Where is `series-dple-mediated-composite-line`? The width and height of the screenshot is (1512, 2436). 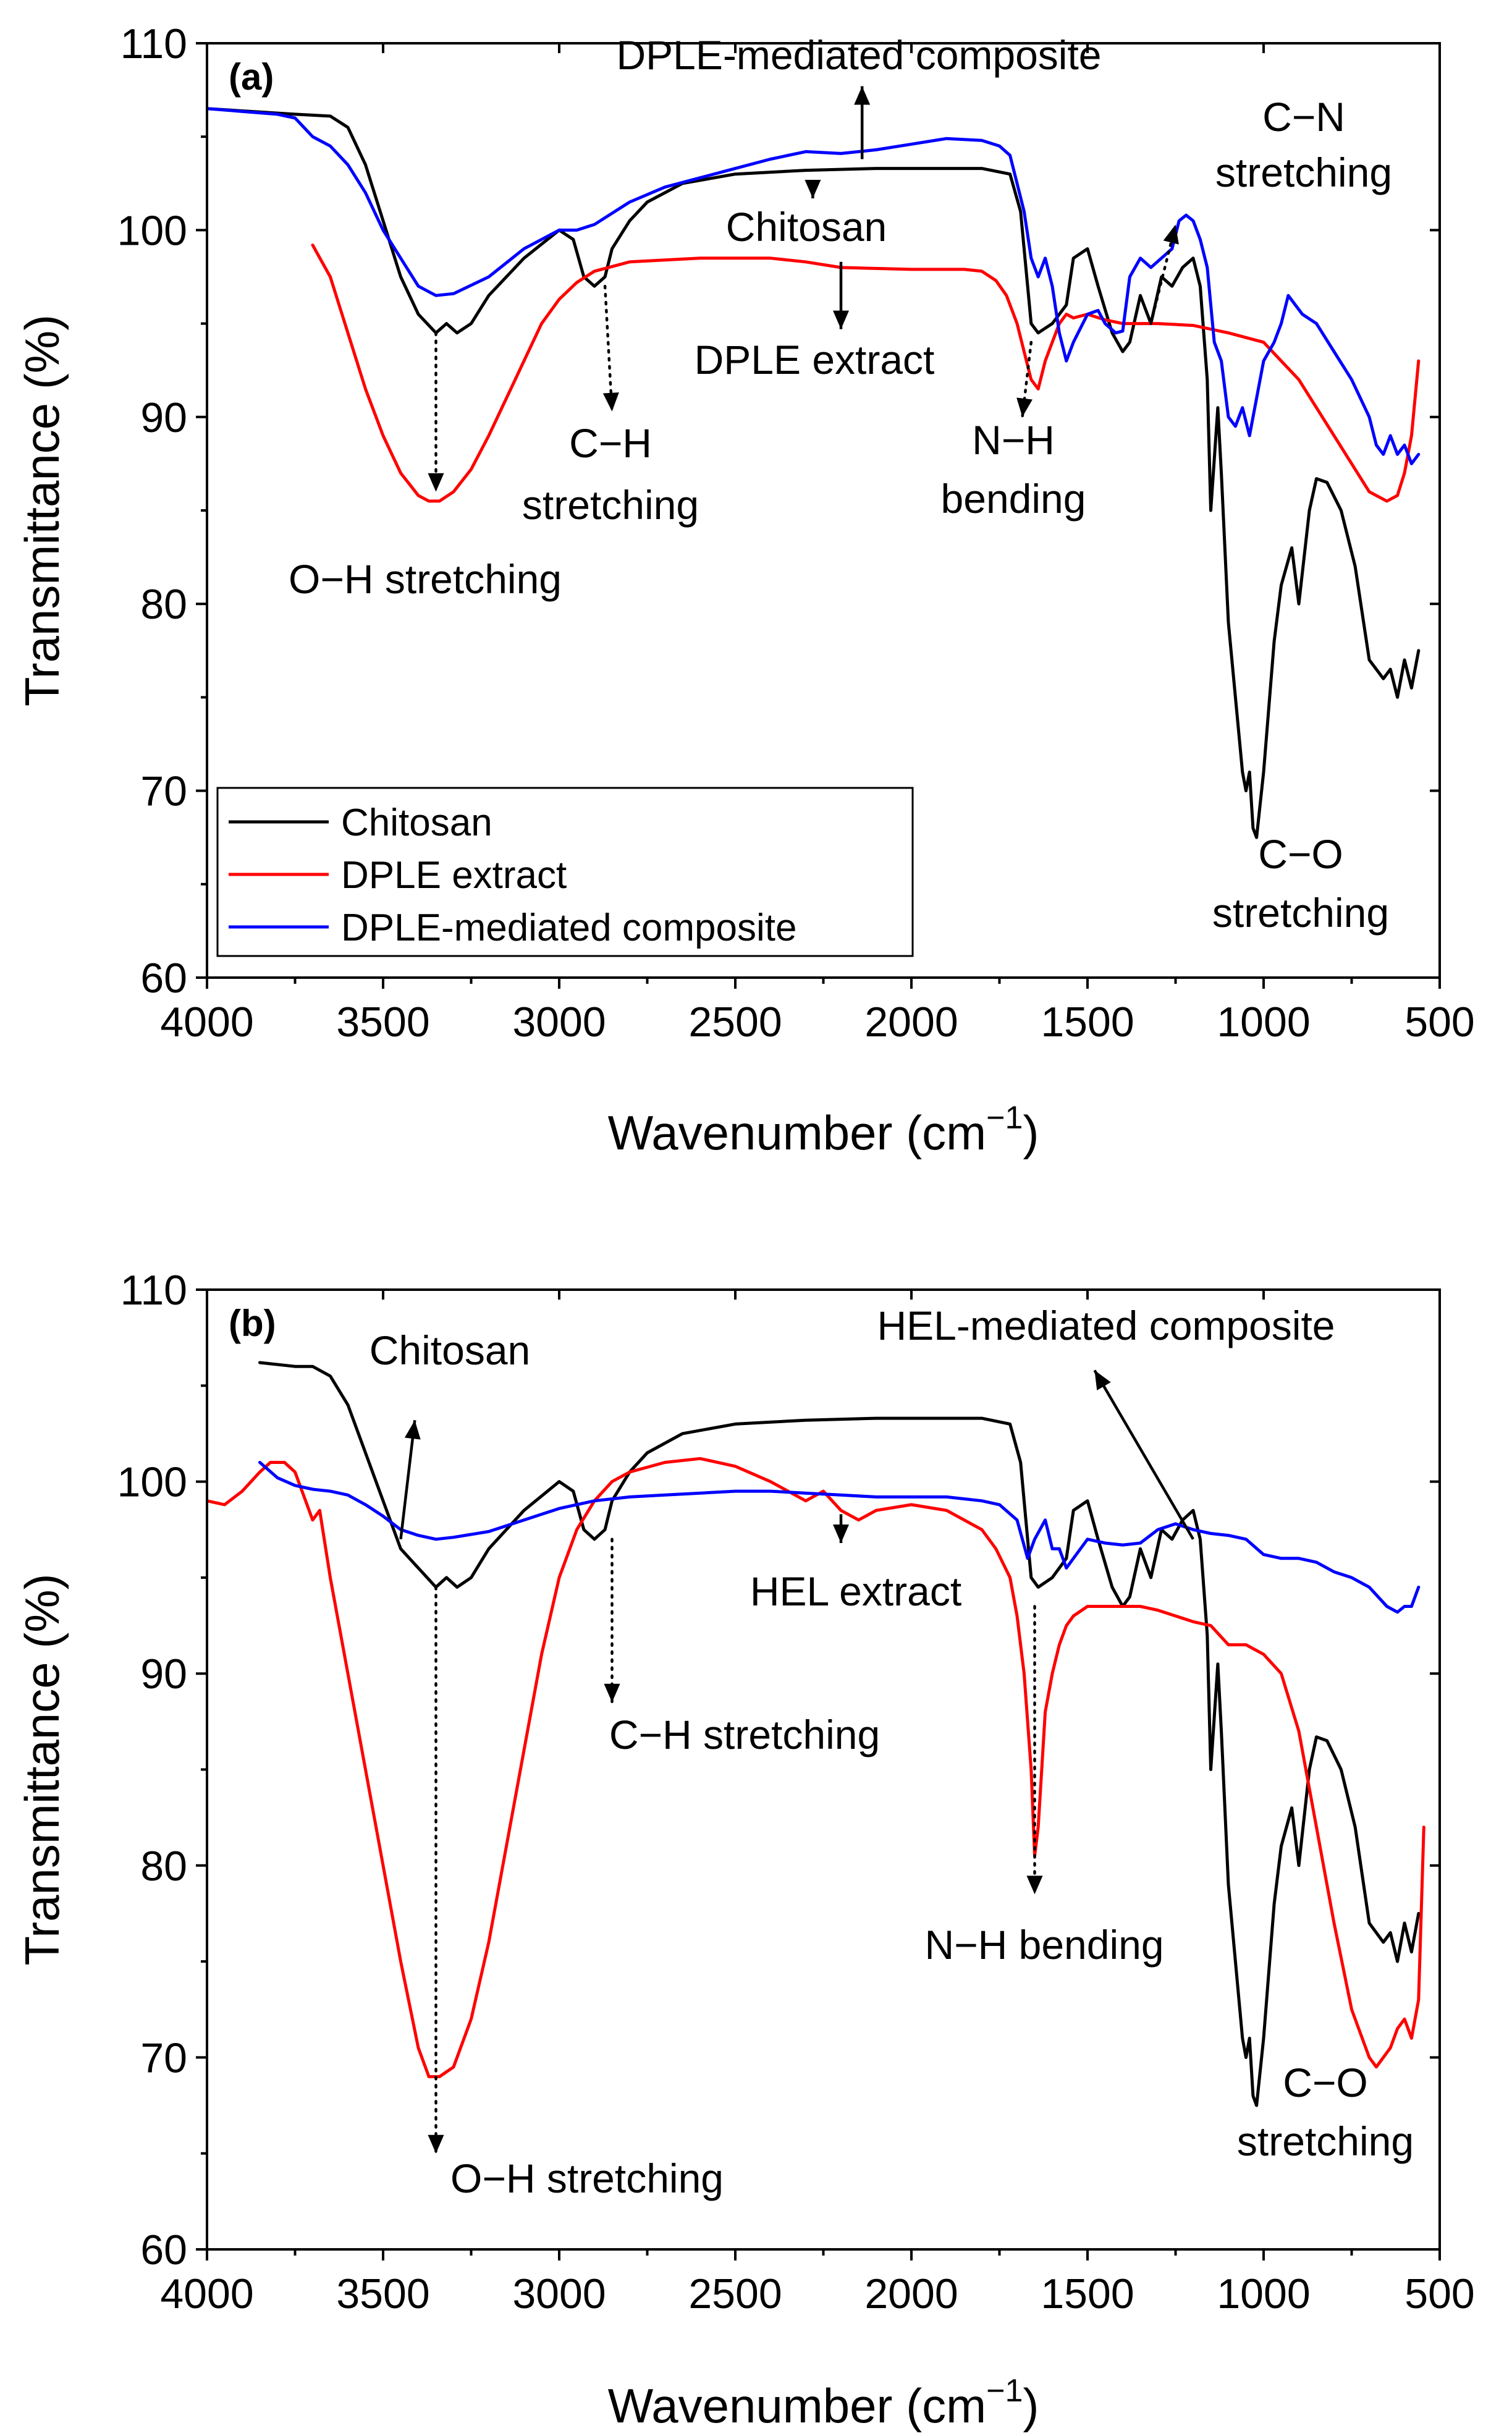
series-dple-mediated-composite-line is located at coordinates (814, 286).